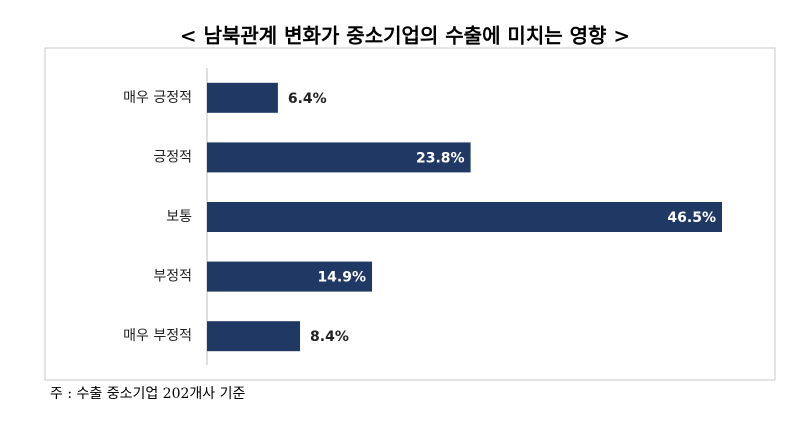 This screenshot has height=422, width=800. I want to click on category-label: 보통, so click(179, 217).